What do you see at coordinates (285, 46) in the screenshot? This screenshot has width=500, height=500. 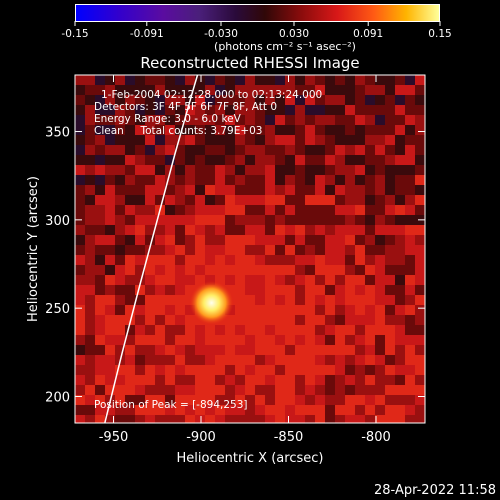 I see `colorbar-units-label: (photons cm⁻² s⁻¹ asec⁻²)` at bounding box center [285, 46].